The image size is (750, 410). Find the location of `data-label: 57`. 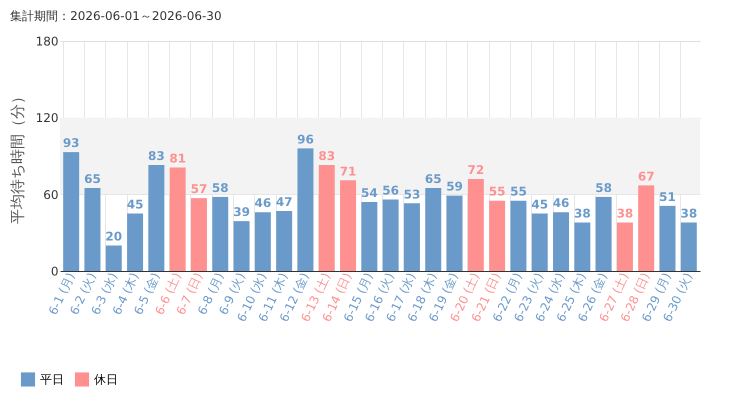

data-label: 57 is located at coordinates (199, 189).